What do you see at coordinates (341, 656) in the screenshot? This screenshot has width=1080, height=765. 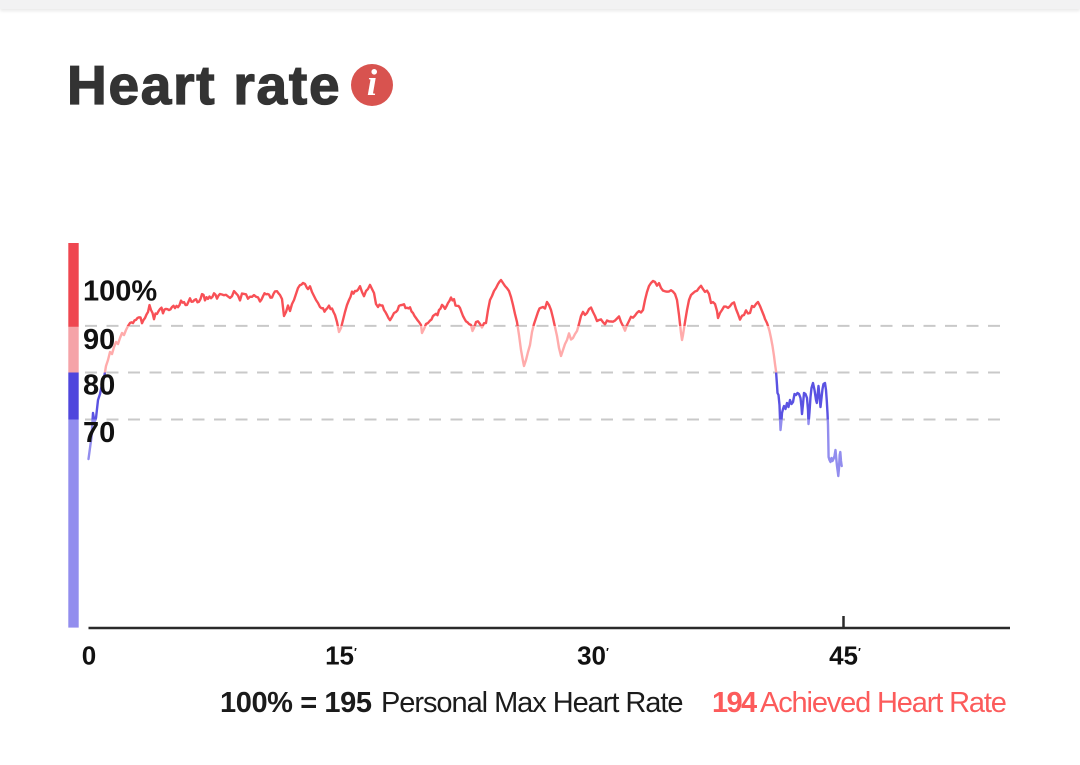 I see `svg-text: 15′` at bounding box center [341, 656].